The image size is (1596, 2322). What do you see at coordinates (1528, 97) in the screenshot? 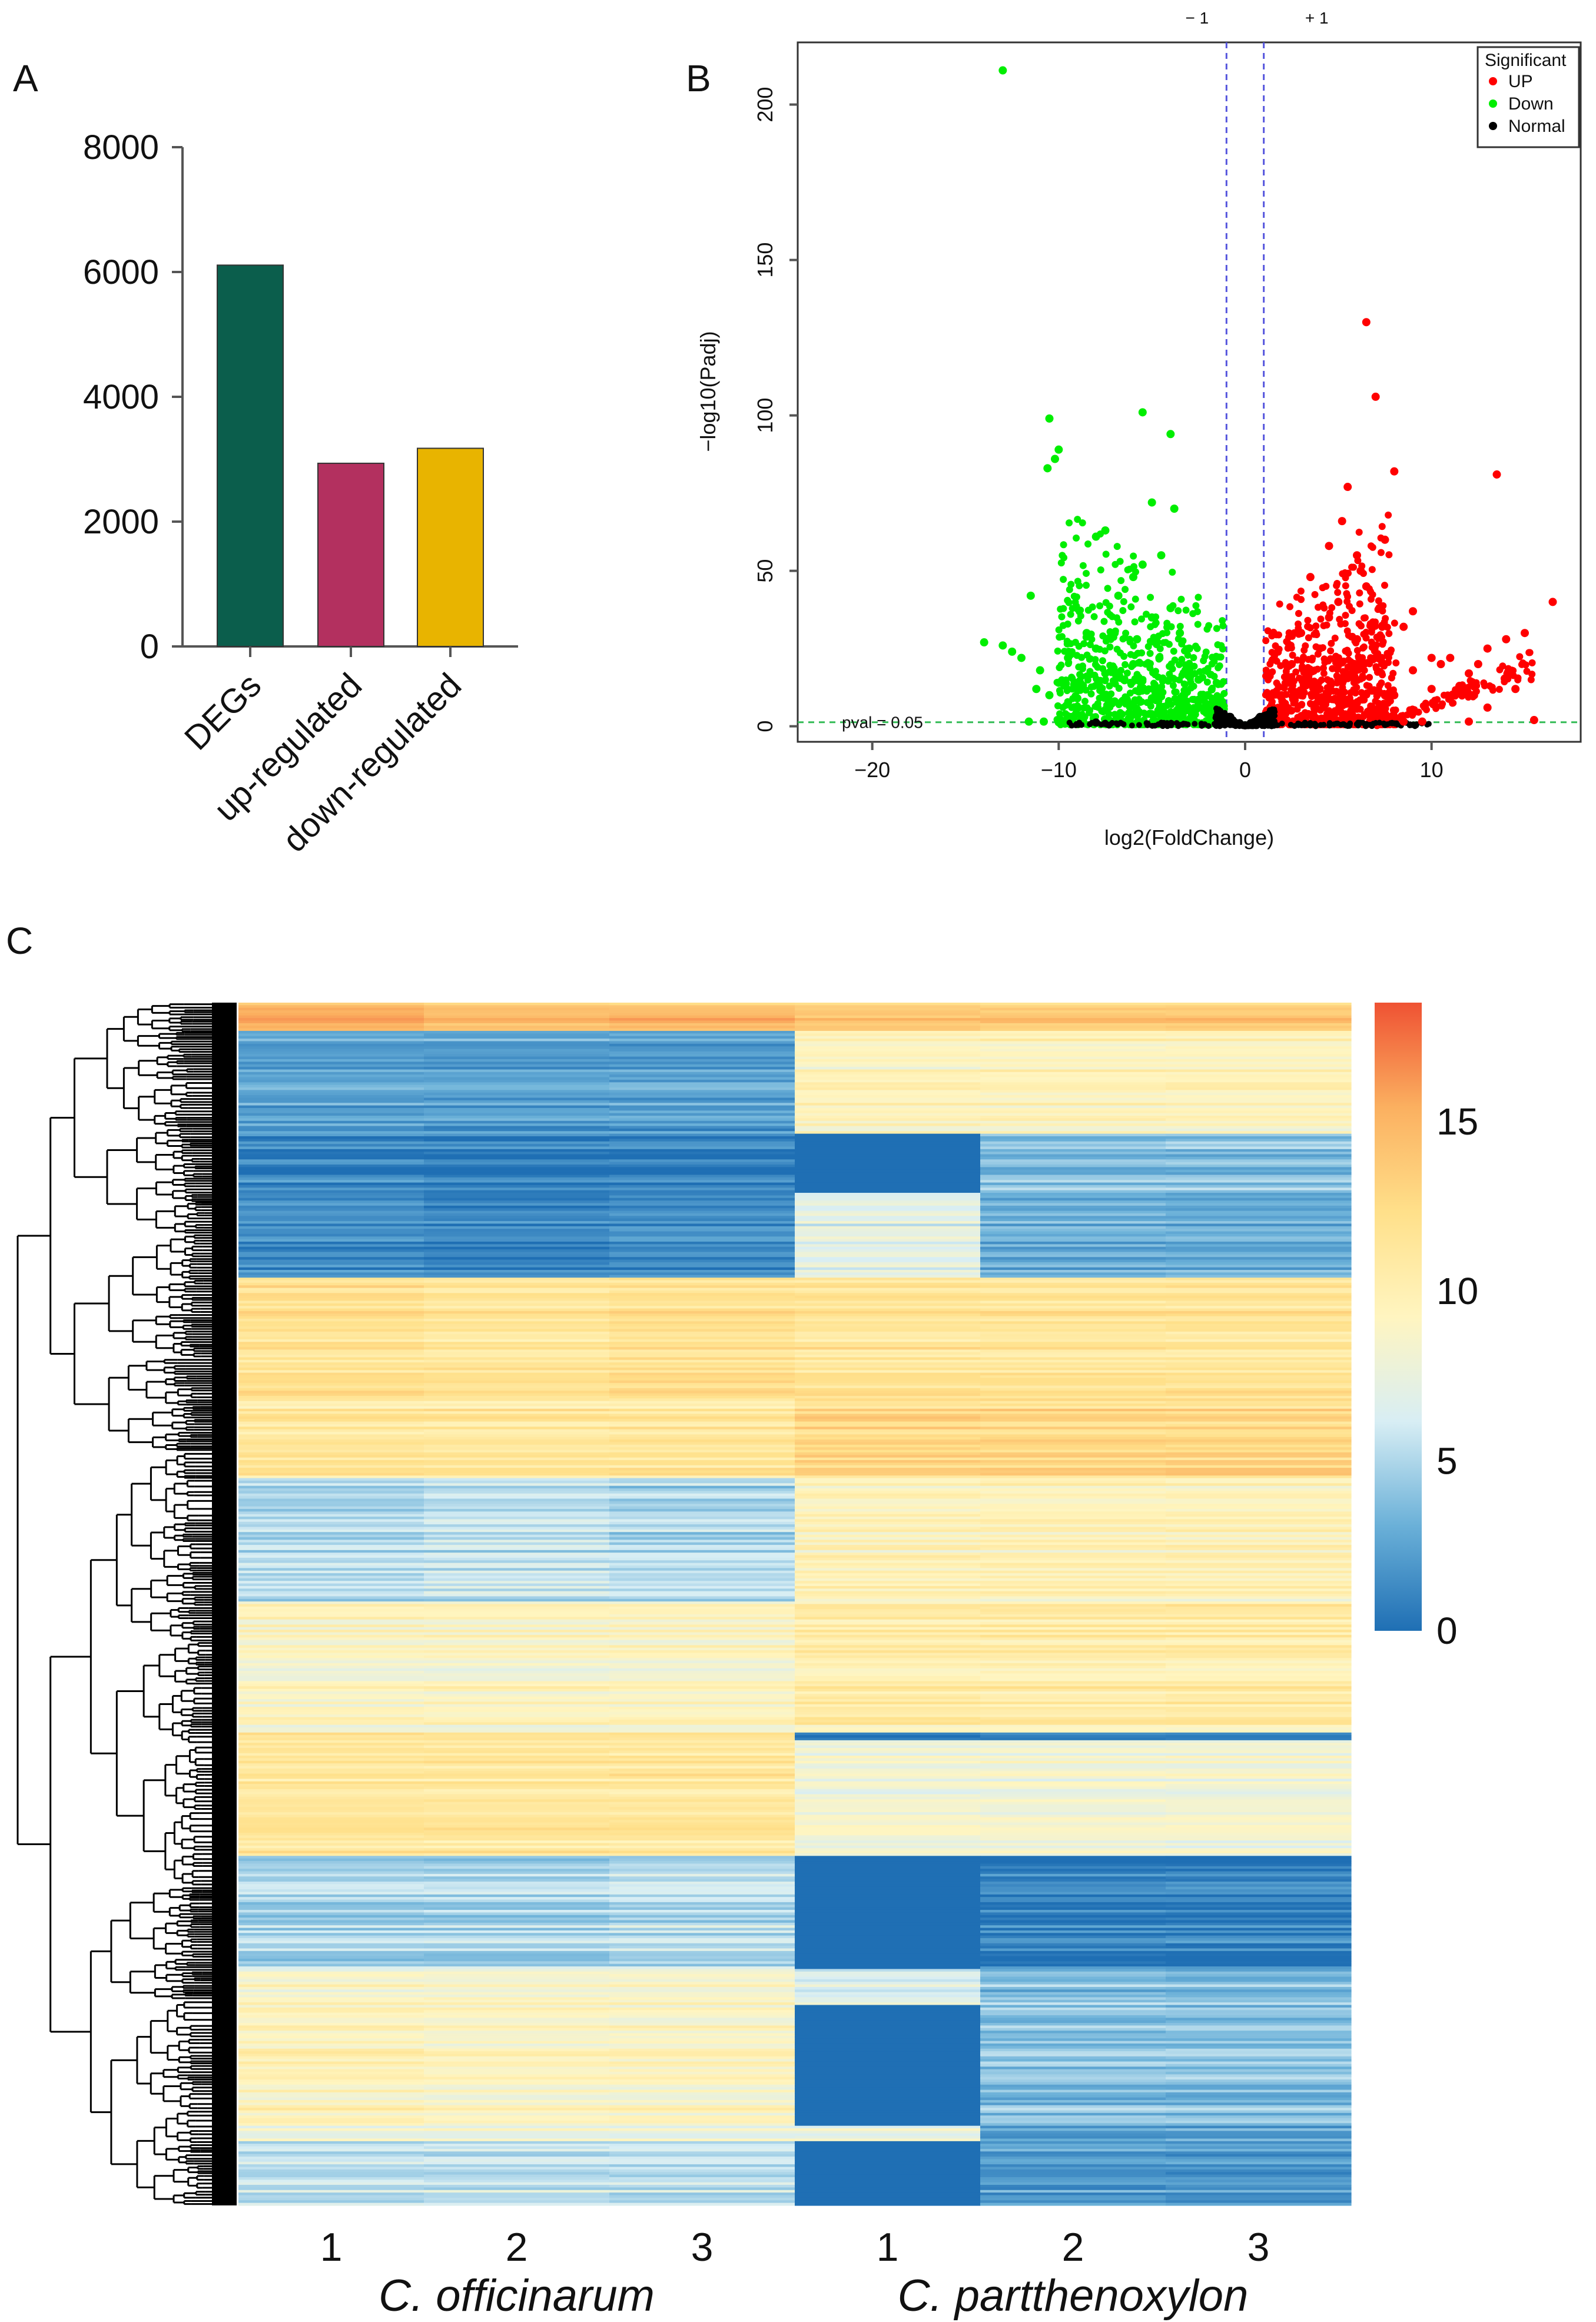
I see `b-legend-box` at bounding box center [1528, 97].